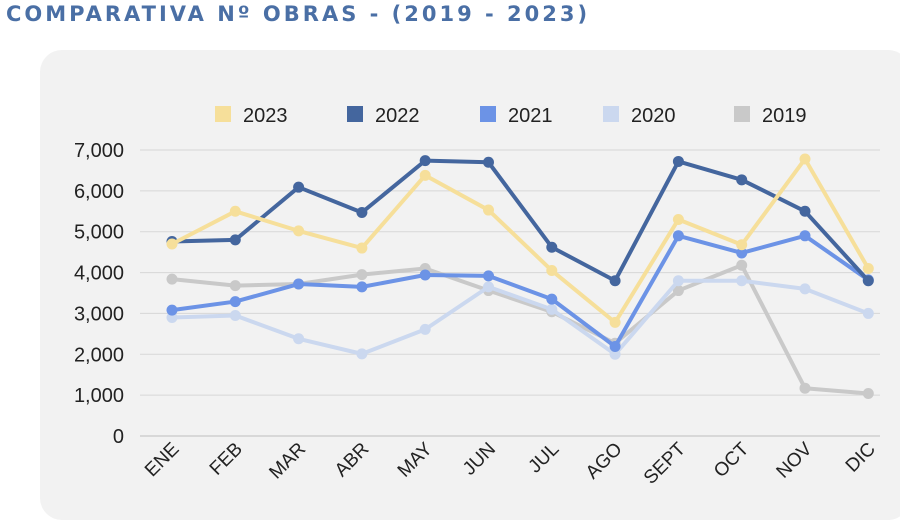 This screenshot has width=900, height=520. I want to click on page-title: COMPARATIVA Nº OBRAS - (2019 - 2023), so click(298, 14).